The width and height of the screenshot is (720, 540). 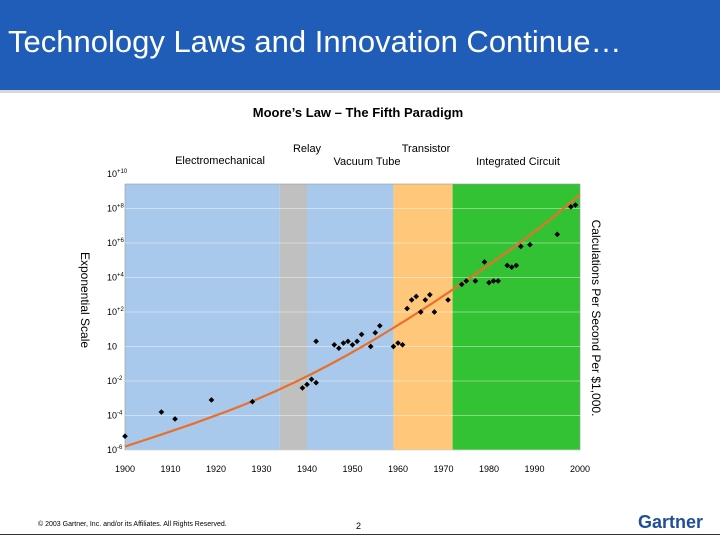 I want to click on footer-divider, so click(x=360, y=534).